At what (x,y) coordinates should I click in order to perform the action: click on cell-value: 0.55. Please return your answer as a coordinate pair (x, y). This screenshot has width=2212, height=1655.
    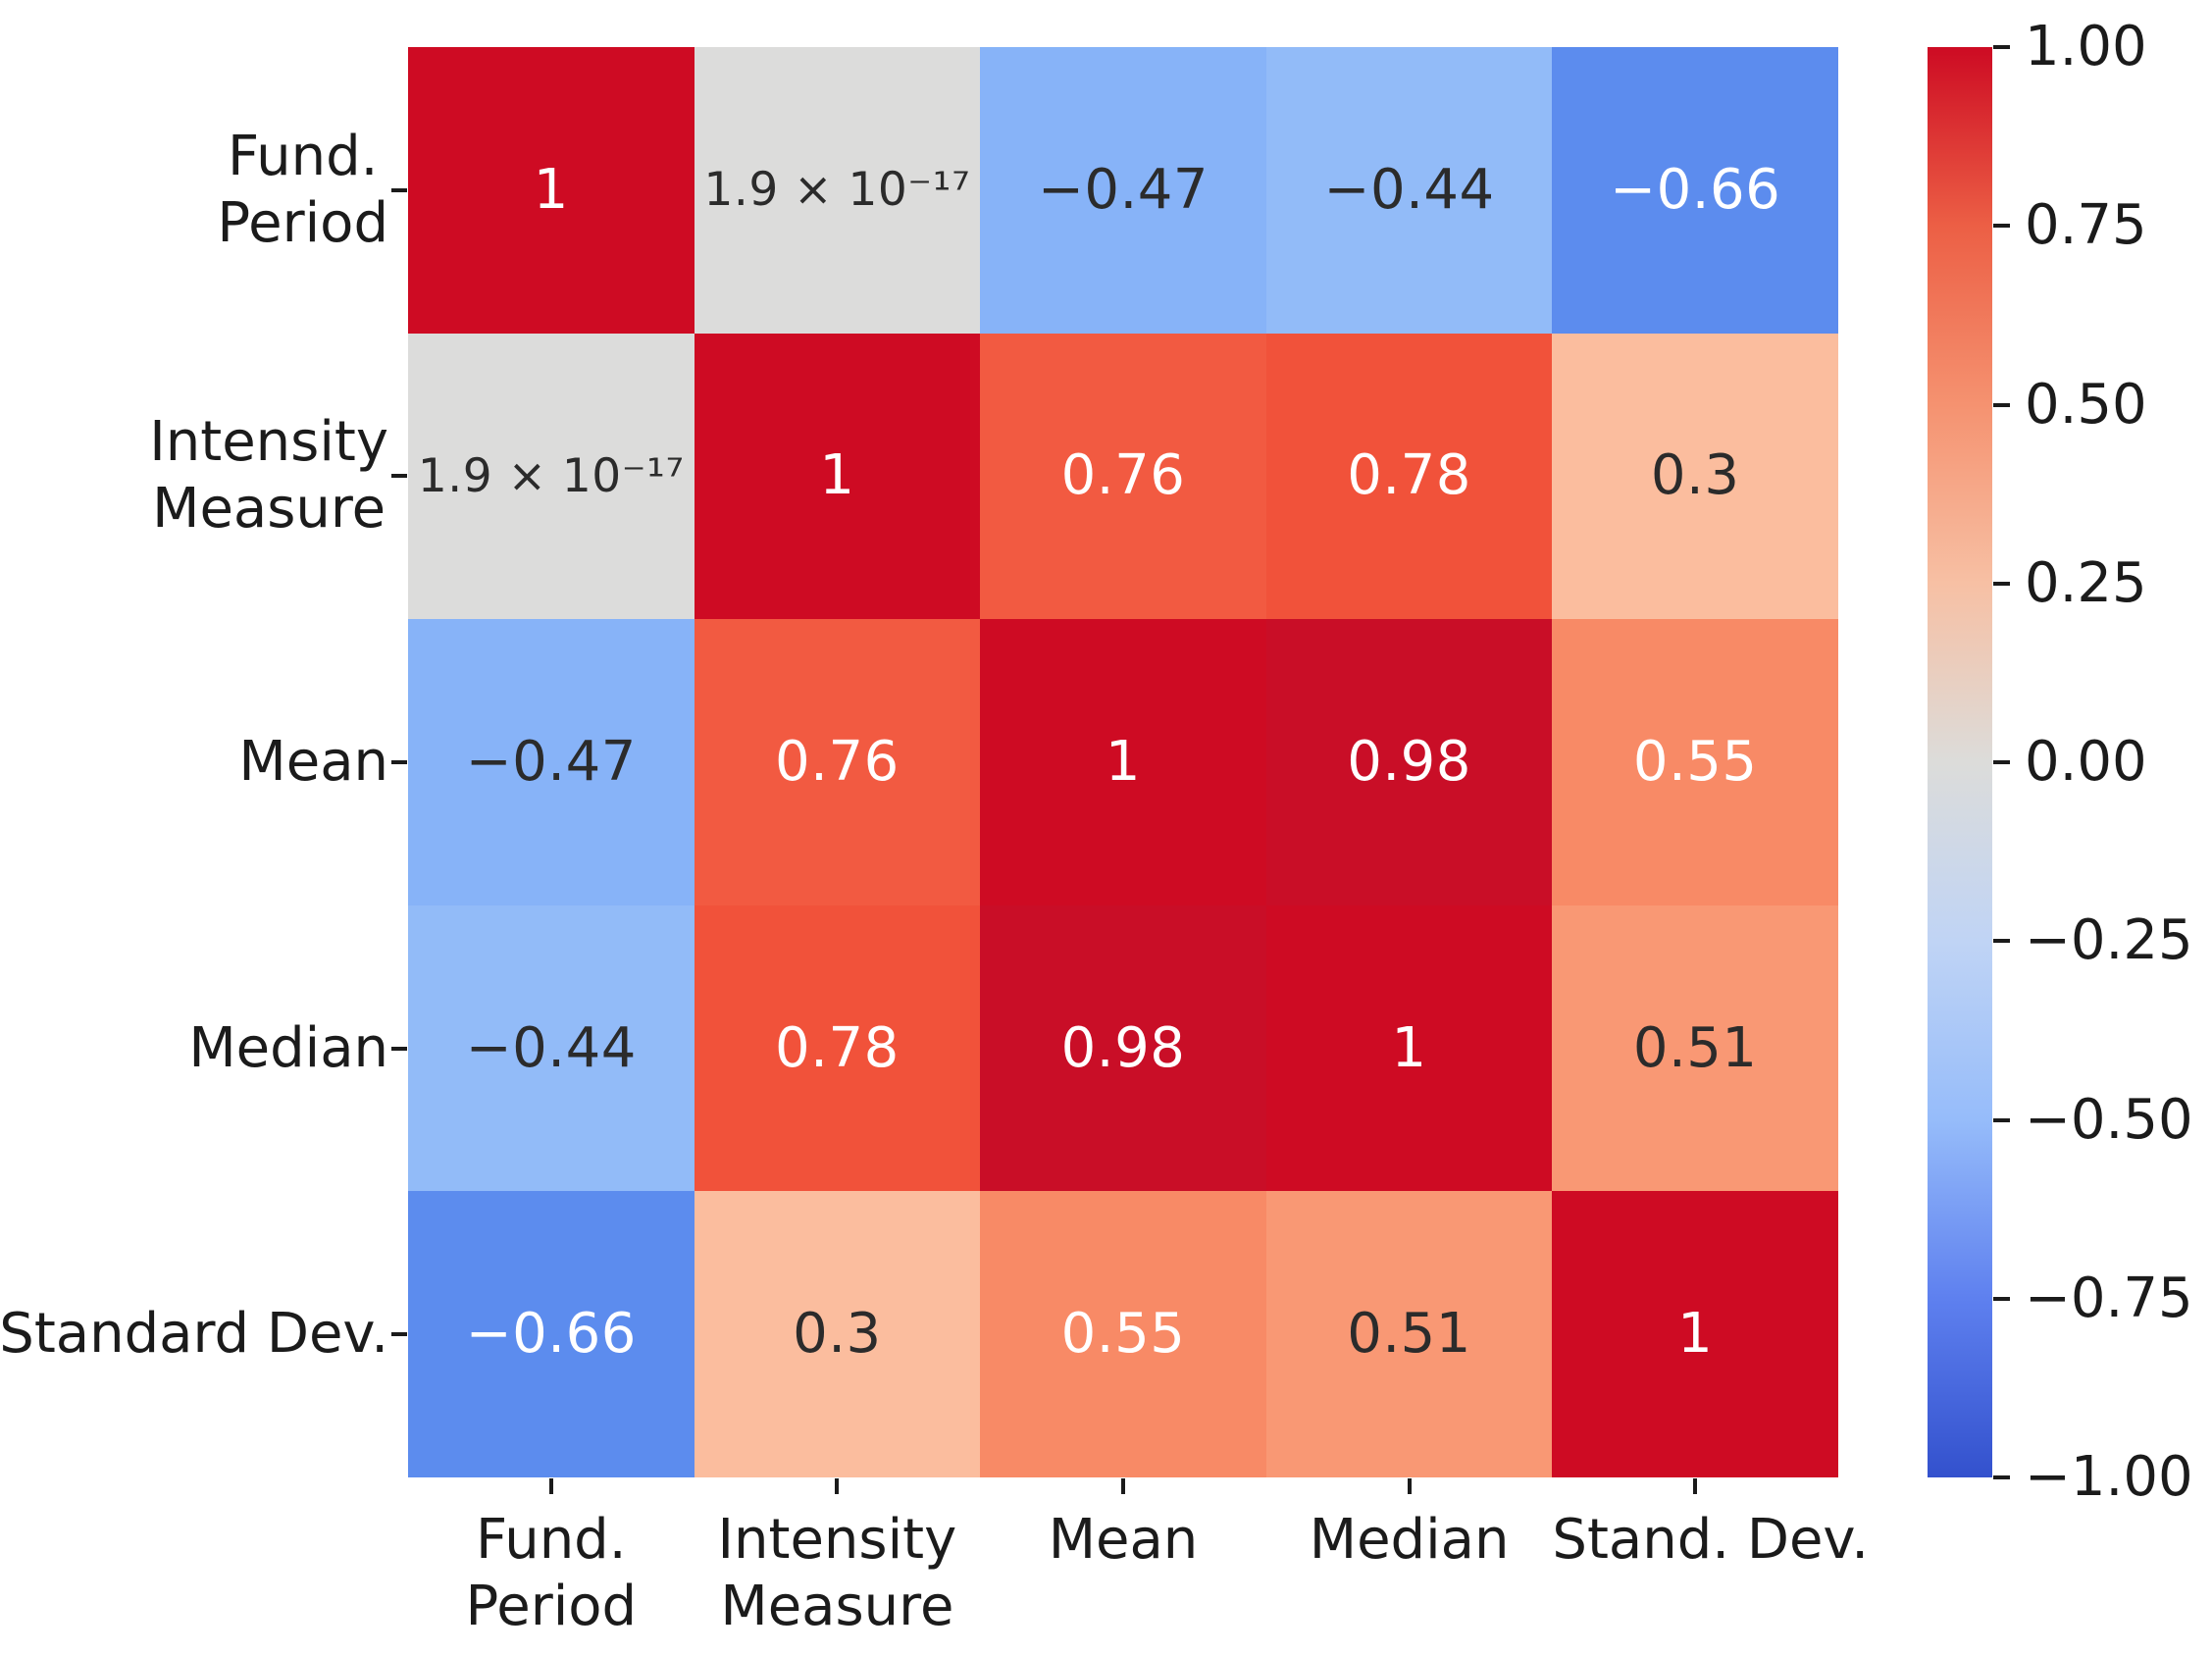
    Looking at the image, I should click on (1123, 1334).